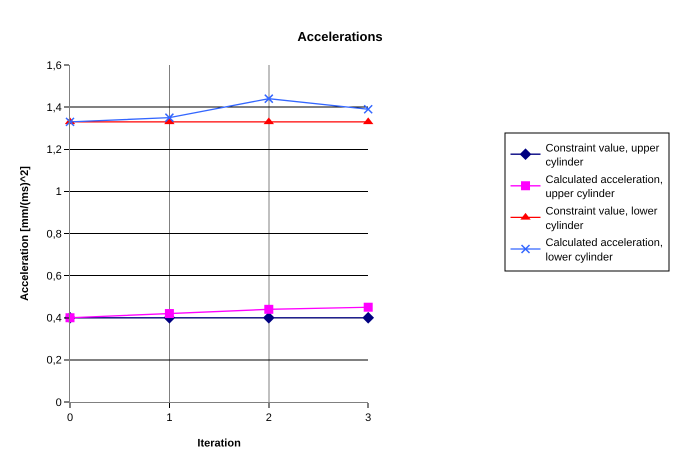 This screenshot has height=457, width=680. I want to click on y-tick-label: 0,4, so click(54, 318).